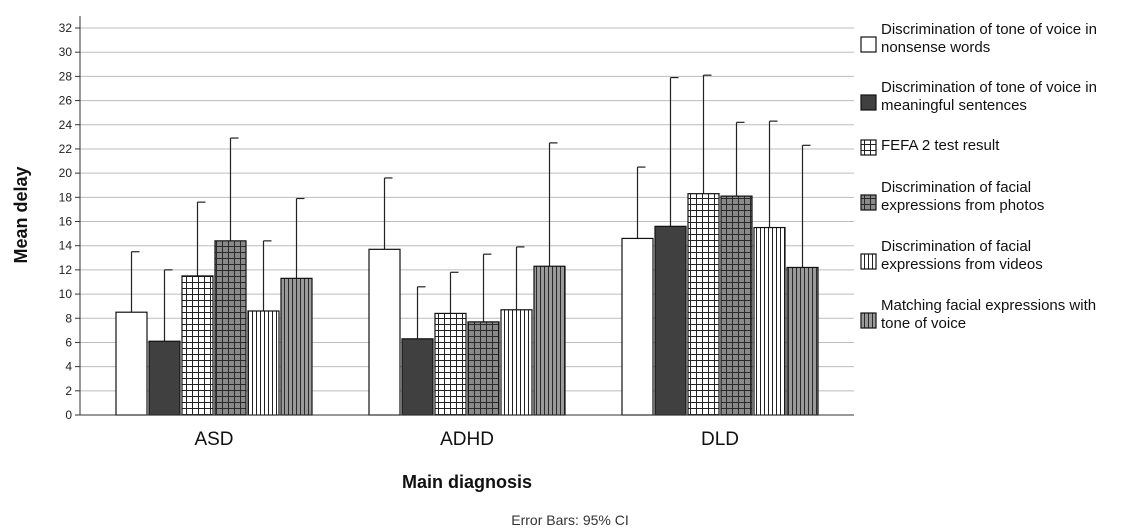  I want to click on y-tick-label: 12, so click(66, 270).